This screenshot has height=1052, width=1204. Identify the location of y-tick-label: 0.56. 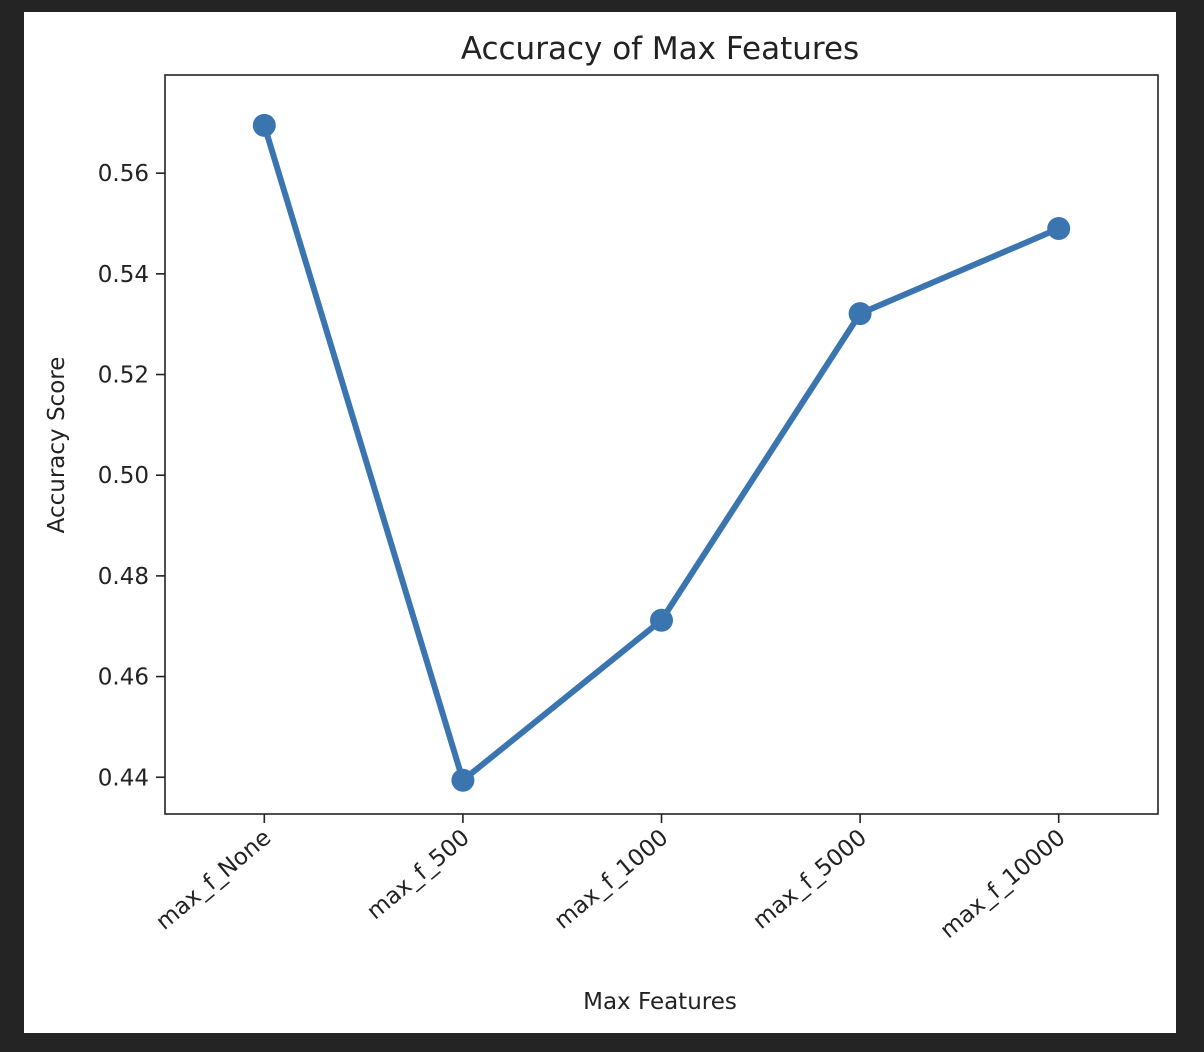
(123, 174).